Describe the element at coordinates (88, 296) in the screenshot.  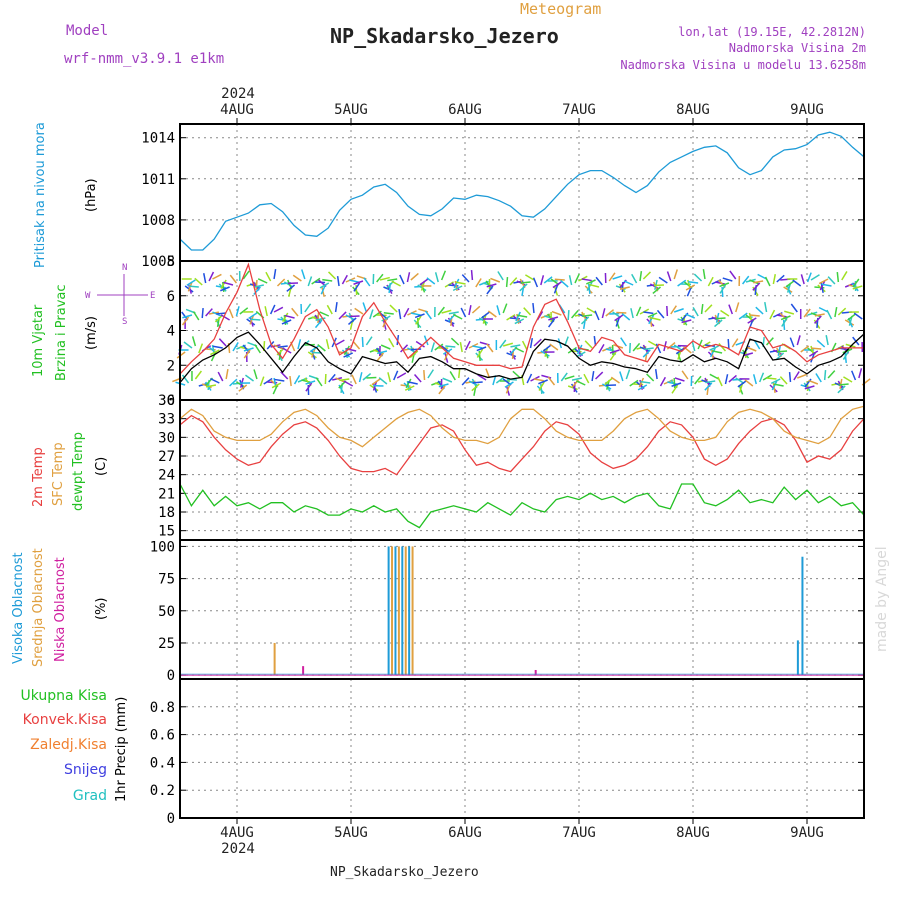
I see `compass-w: W` at that location.